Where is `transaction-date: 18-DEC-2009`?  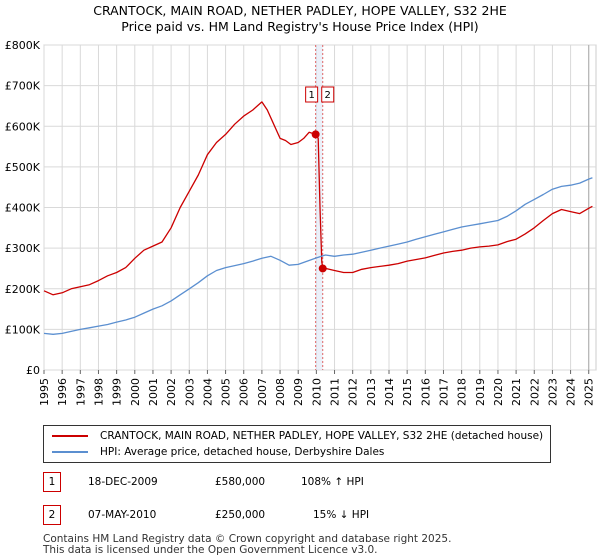
transaction-date: 18-DEC-2009 is located at coordinates (123, 482).